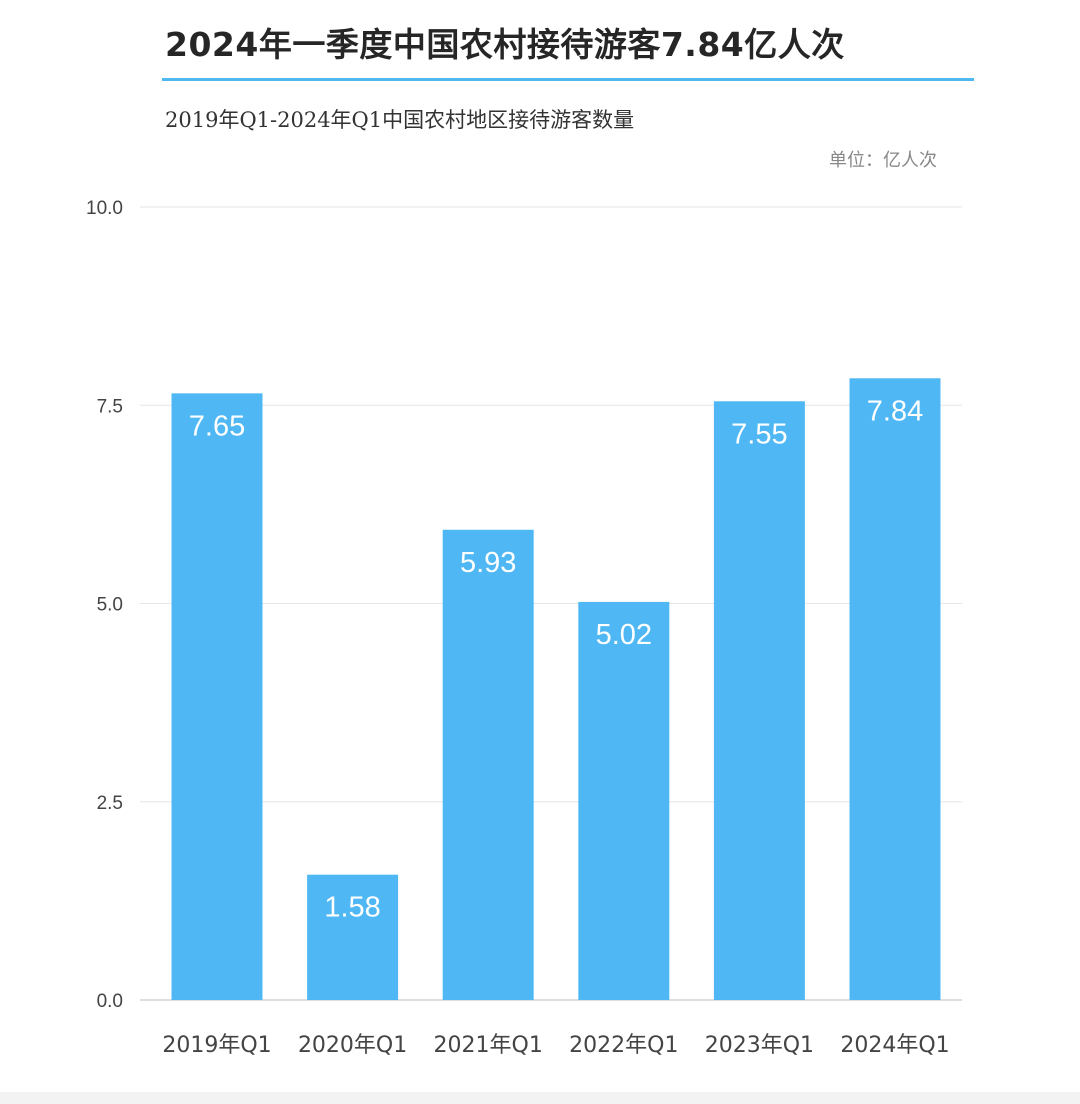 The image size is (1080, 1104). Describe the element at coordinates (505, 44) in the screenshot. I see `page-title: 2024年一季度中国农村接待游客7.84亿人次` at that location.